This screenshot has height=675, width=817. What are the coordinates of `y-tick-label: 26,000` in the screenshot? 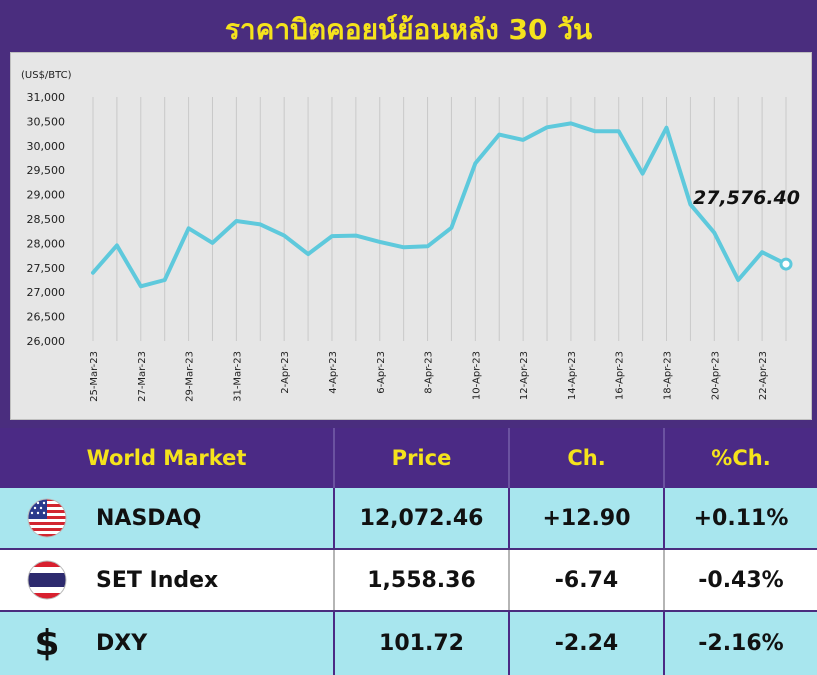 It's located at (46, 341).